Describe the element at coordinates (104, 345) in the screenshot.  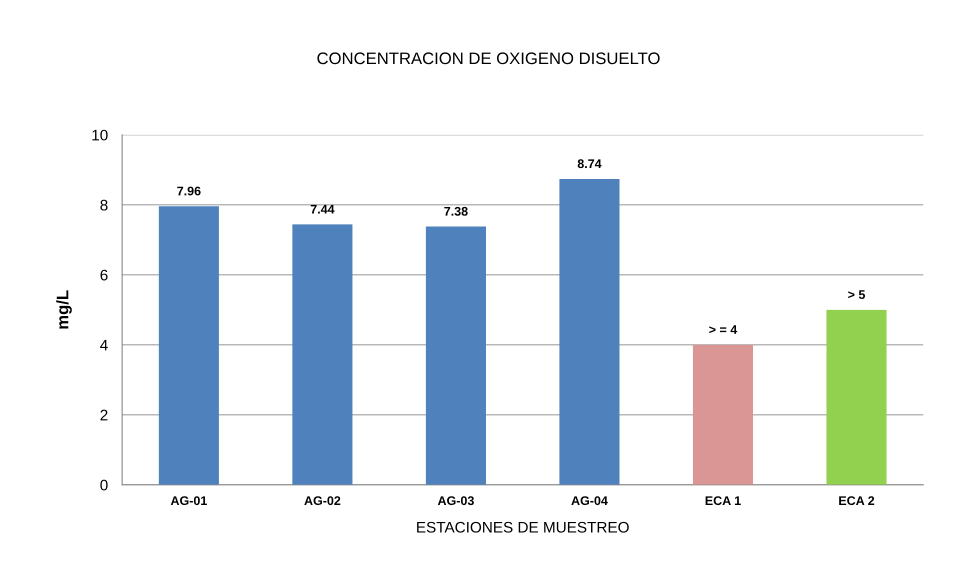
I see `y-tick-label: 4` at that location.